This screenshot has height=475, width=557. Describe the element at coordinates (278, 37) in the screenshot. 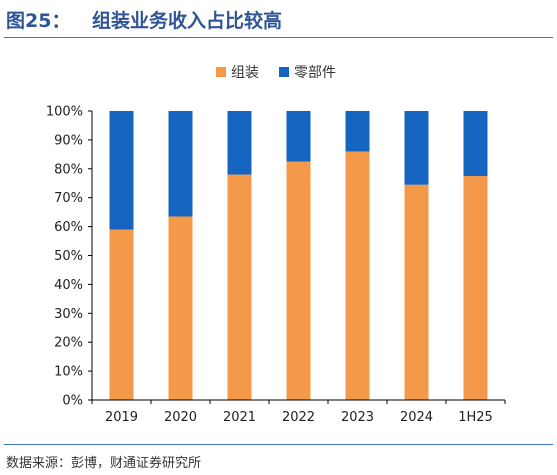

I see `header-divider` at that location.